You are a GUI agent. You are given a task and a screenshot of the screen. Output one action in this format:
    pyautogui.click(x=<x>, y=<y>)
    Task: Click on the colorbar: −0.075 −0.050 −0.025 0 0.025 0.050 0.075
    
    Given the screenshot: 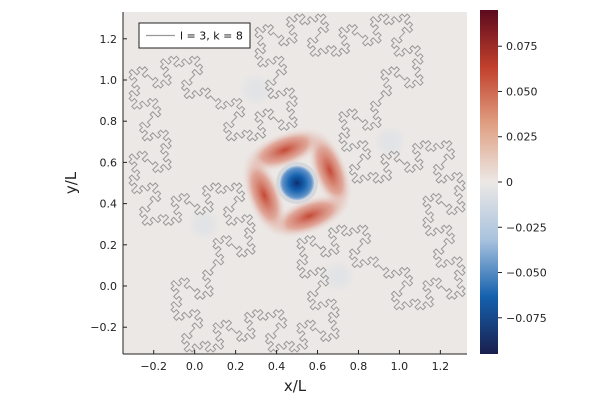 What is the action you would take?
    pyautogui.click(x=513, y=182)
    